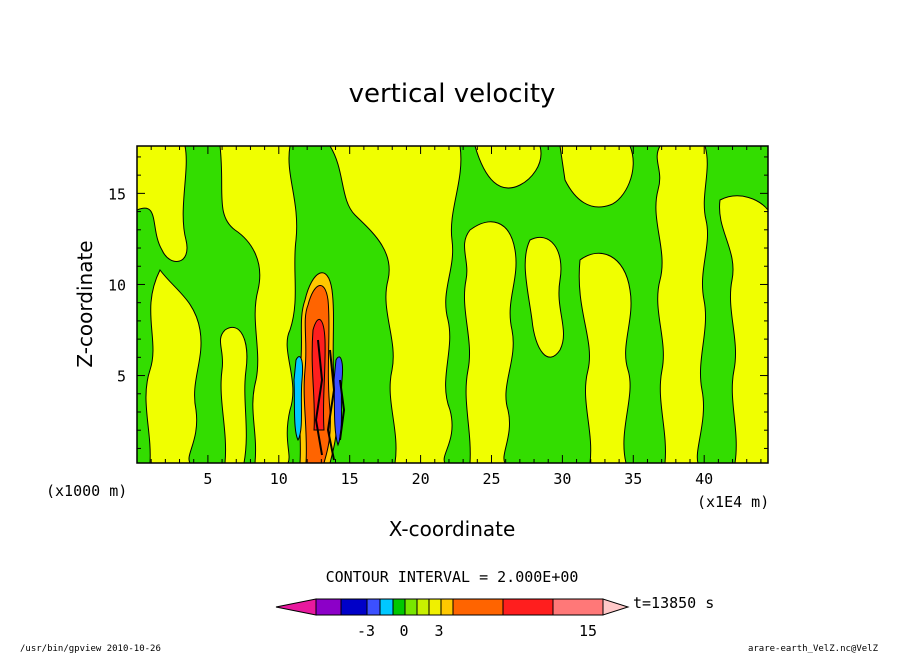 This screenshot has width=904, height=654. Describe the element at coordinates (452, 577) in the screenshot. I see `contour-interval-label: CONTOUR INTERVAL = 2.000E+00` at that location.